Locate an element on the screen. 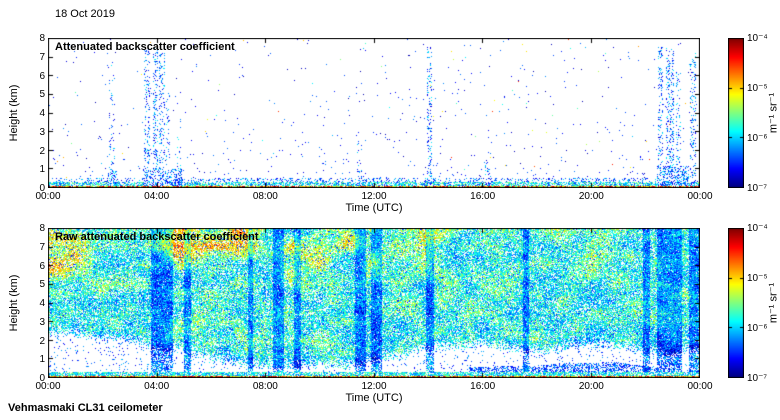 Image resolution: width=780 pixels, height=420 pixels. instrument-label: Vehmasmaki CL31 ceilometer is located at coordinates (85, 408).